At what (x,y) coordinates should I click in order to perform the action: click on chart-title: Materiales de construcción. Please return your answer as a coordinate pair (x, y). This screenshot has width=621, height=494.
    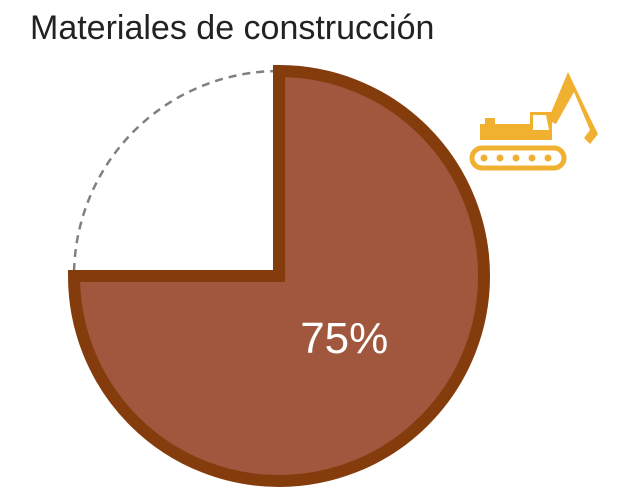
    Looking at the image, I should click on (232, 28).